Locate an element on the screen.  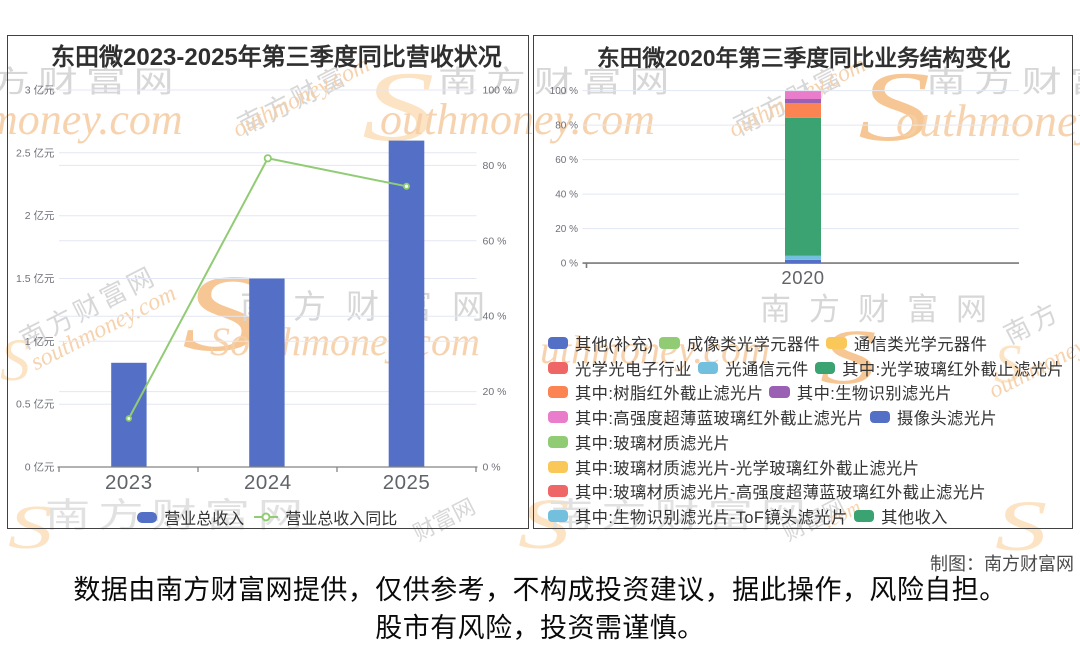
svg-text: 2 亿元 is located at coordinates (40, 215).